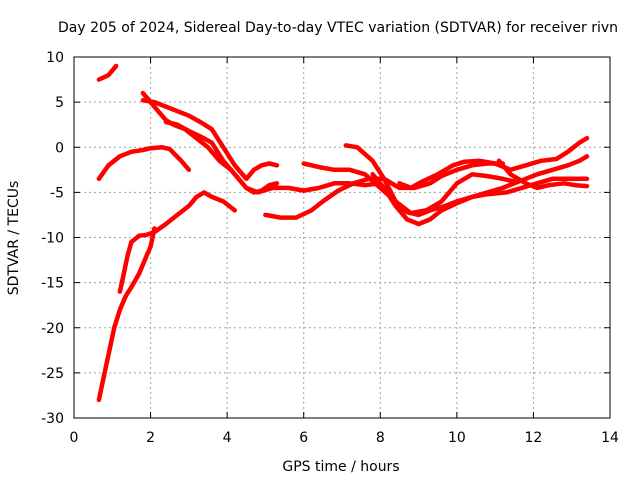  I want to click on y-tick-label: -30, so click(52, 419).